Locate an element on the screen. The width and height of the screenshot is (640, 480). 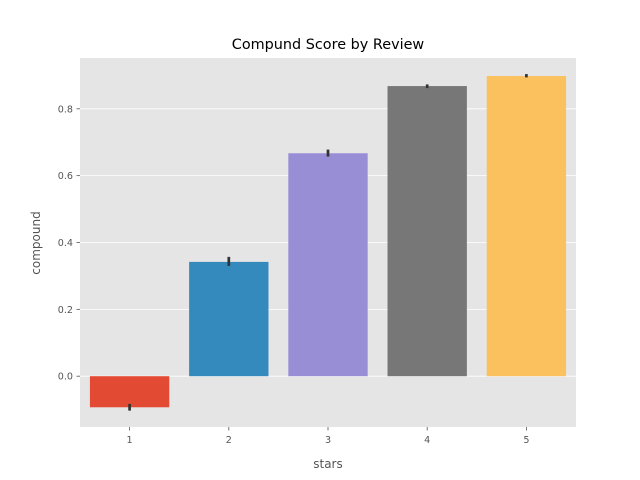
x-tick-label: 3 is located at coordinates (328, 440).